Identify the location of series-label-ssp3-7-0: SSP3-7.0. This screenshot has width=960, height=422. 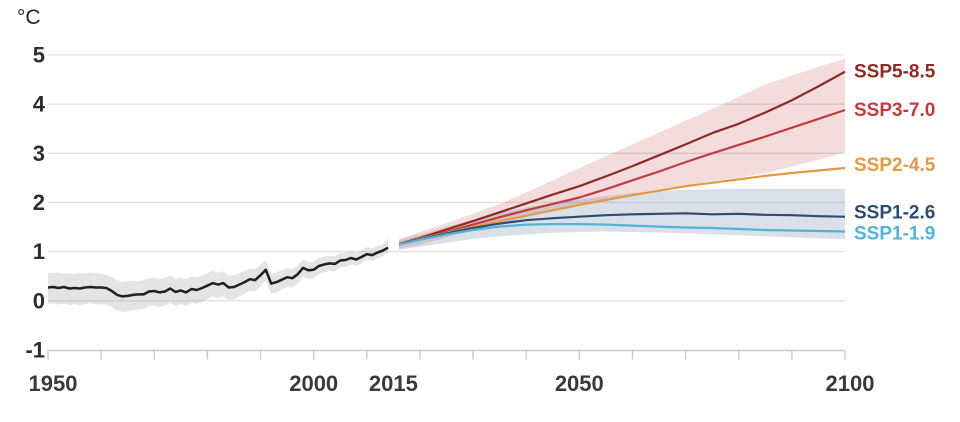
(894, 110).